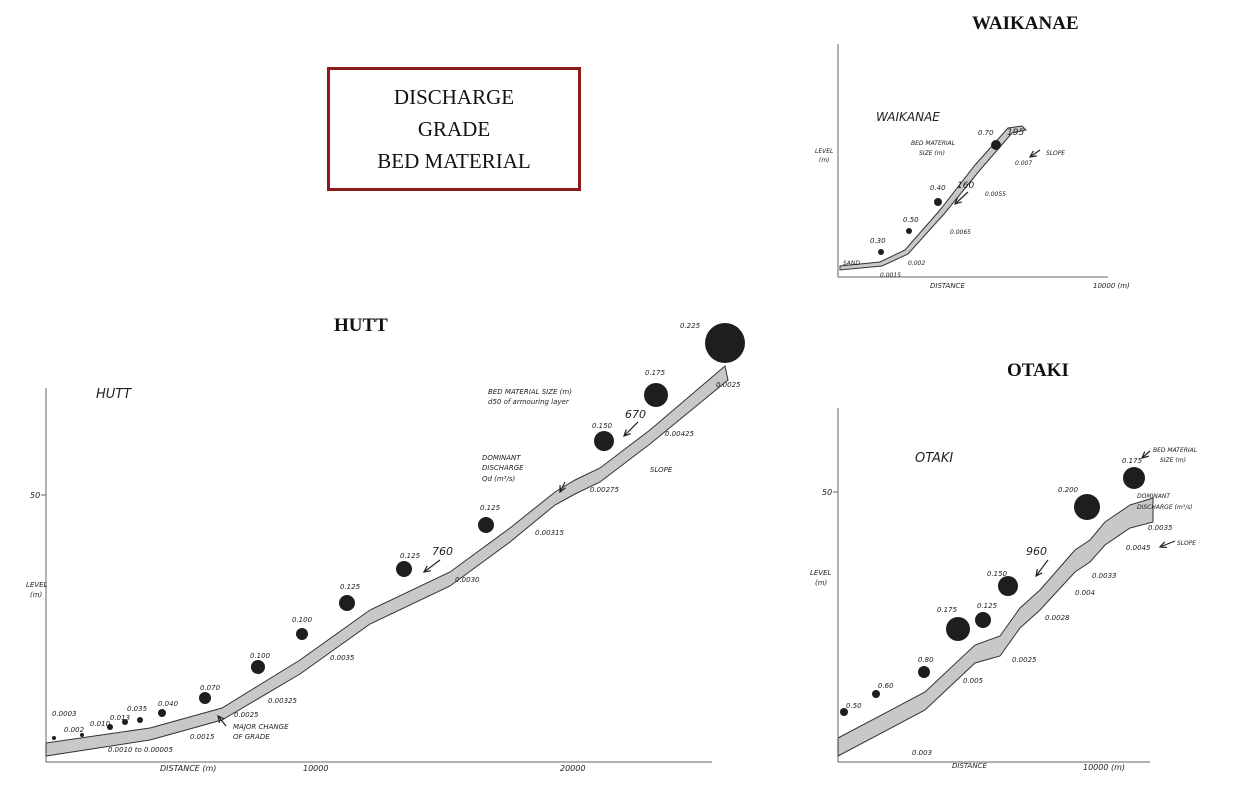  Describe the element at coordinates (728, 385) in the screenshot. I see `hutt-slope-label: 0.0025` at that location.